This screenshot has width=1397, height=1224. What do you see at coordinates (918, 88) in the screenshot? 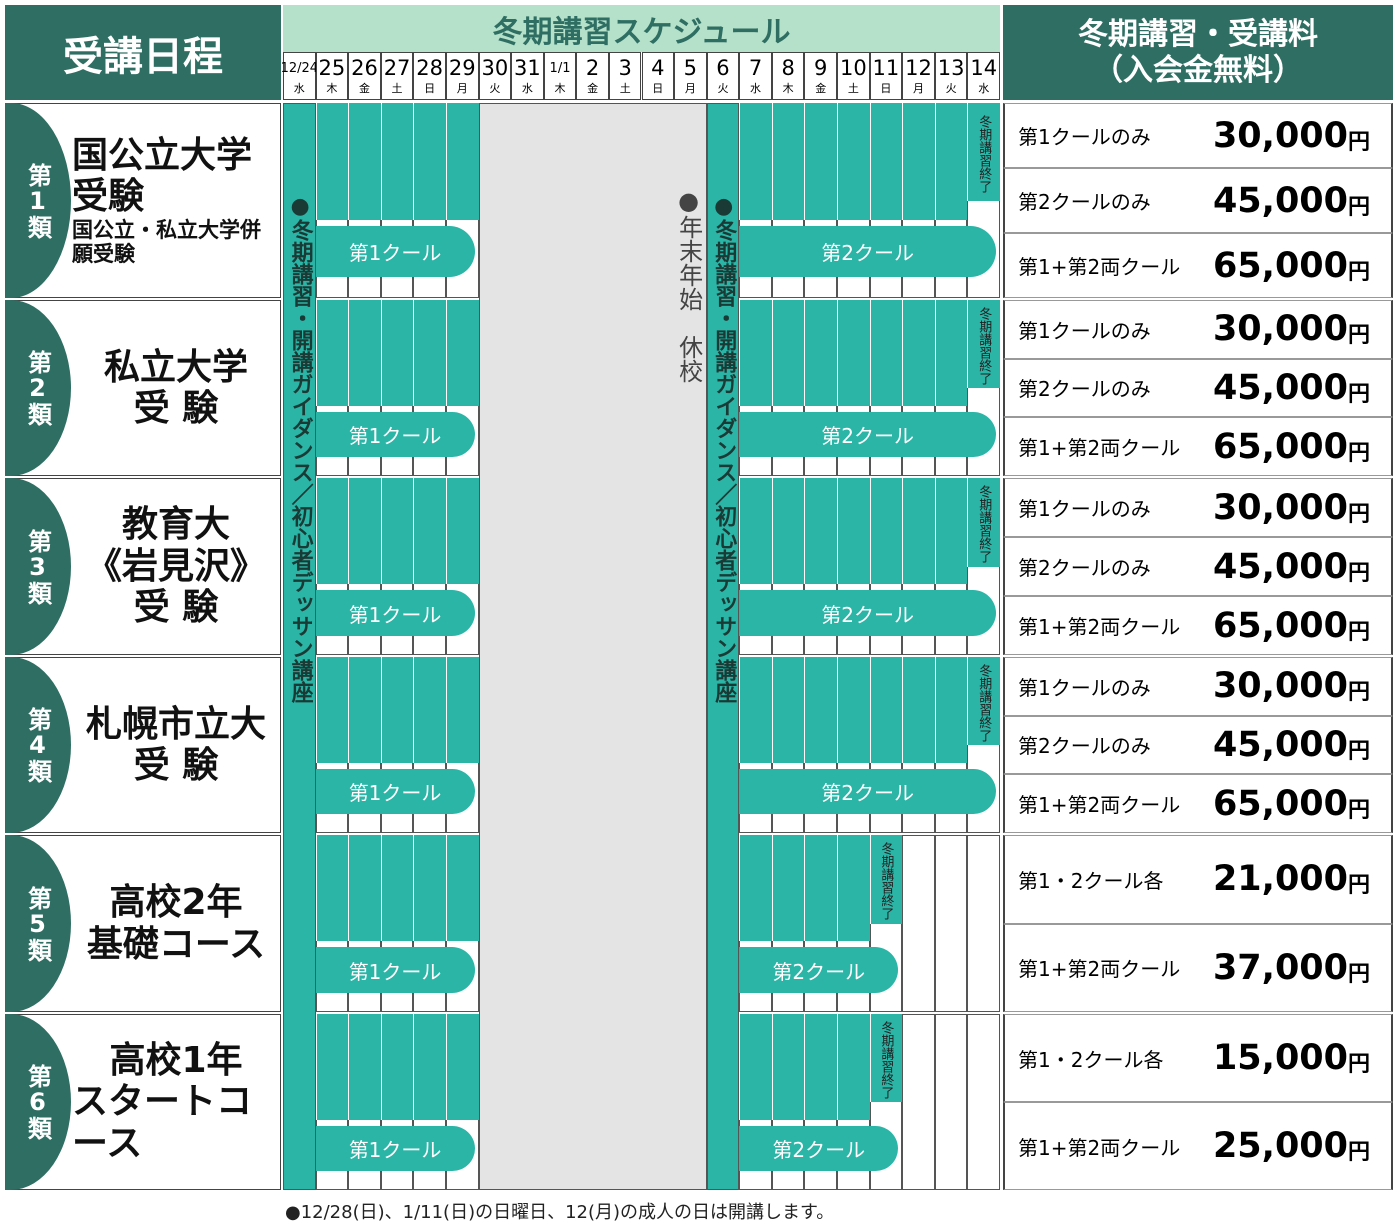
I see `day-weekday: 月` at bounding box center [918, 88].